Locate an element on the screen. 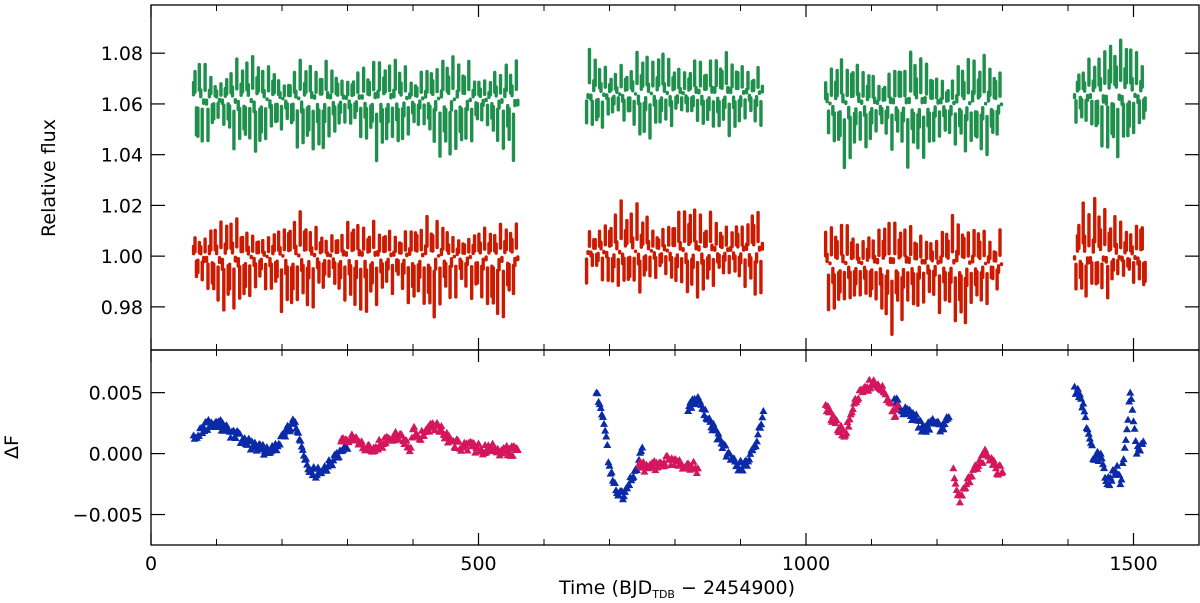  x-axis-title-main: Time (BJD is located at coordinates (605, 588).